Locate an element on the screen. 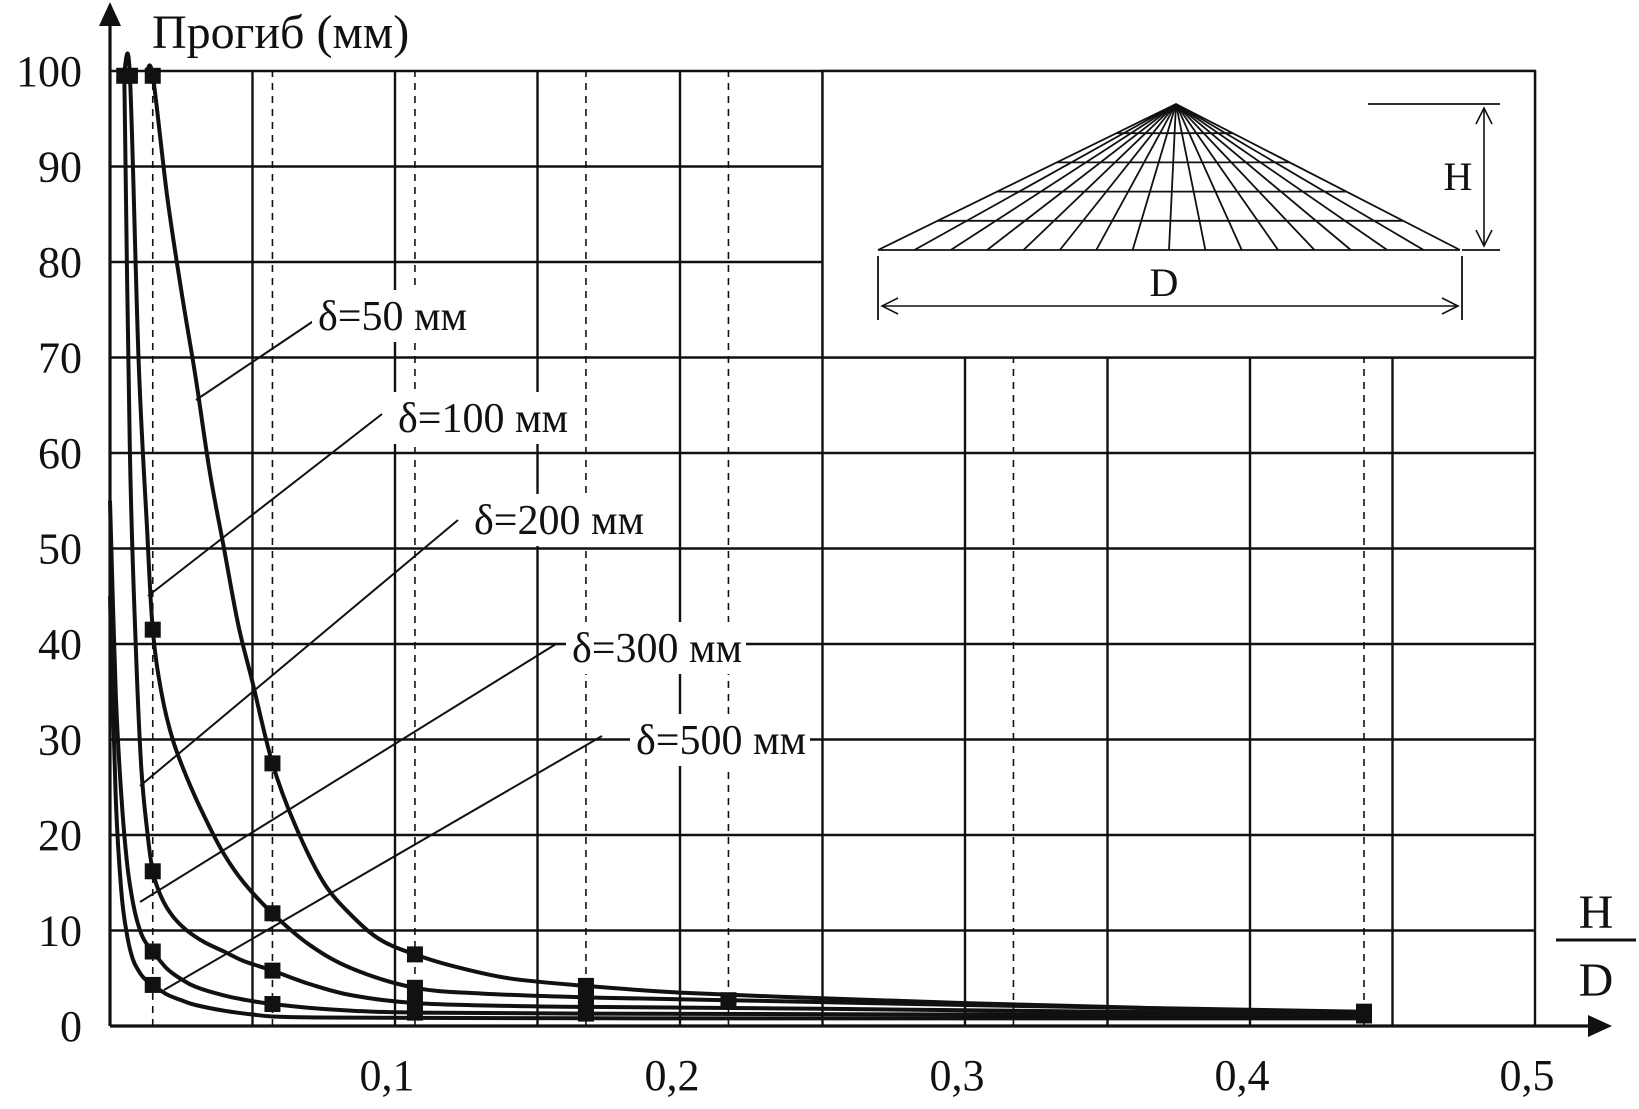 This screenshot has height=1109, width=1639. y-axis-arrow is located at coordinates (110, 14).